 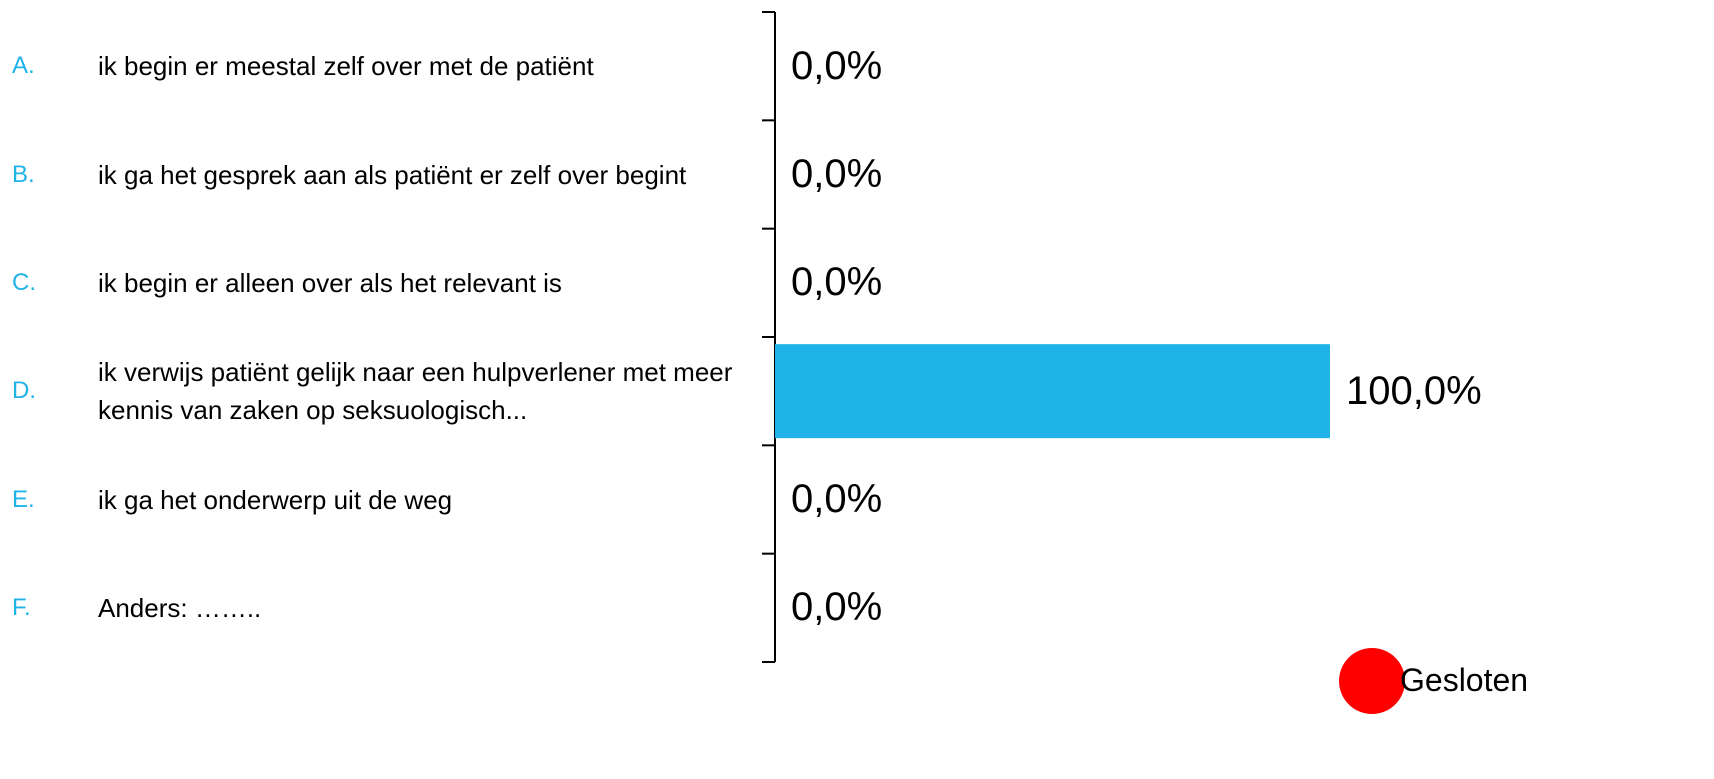 I want to click on option-letter: F., so click(x=21, y=607).